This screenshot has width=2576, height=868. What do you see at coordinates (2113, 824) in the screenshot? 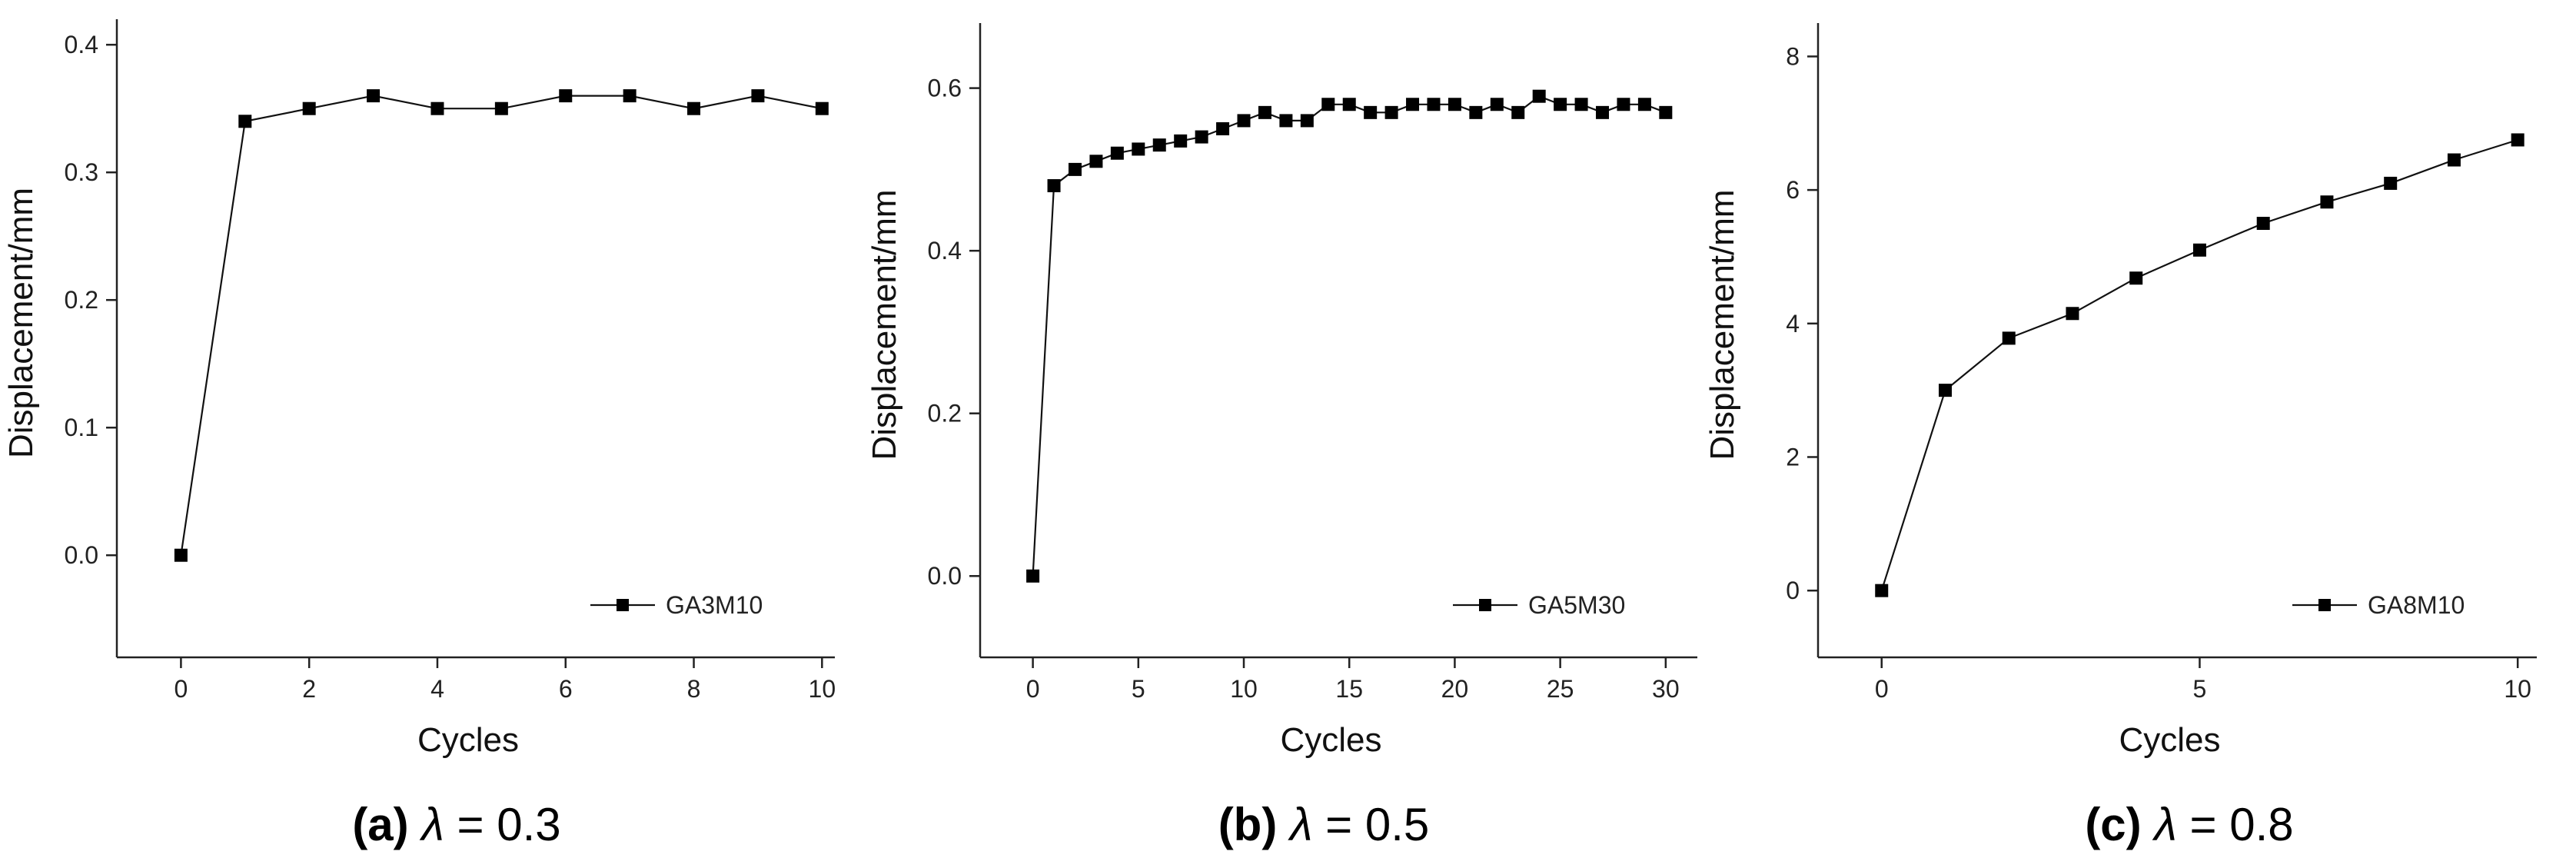
I see `caption-label: (c)` at bounding box center [2113, 824].